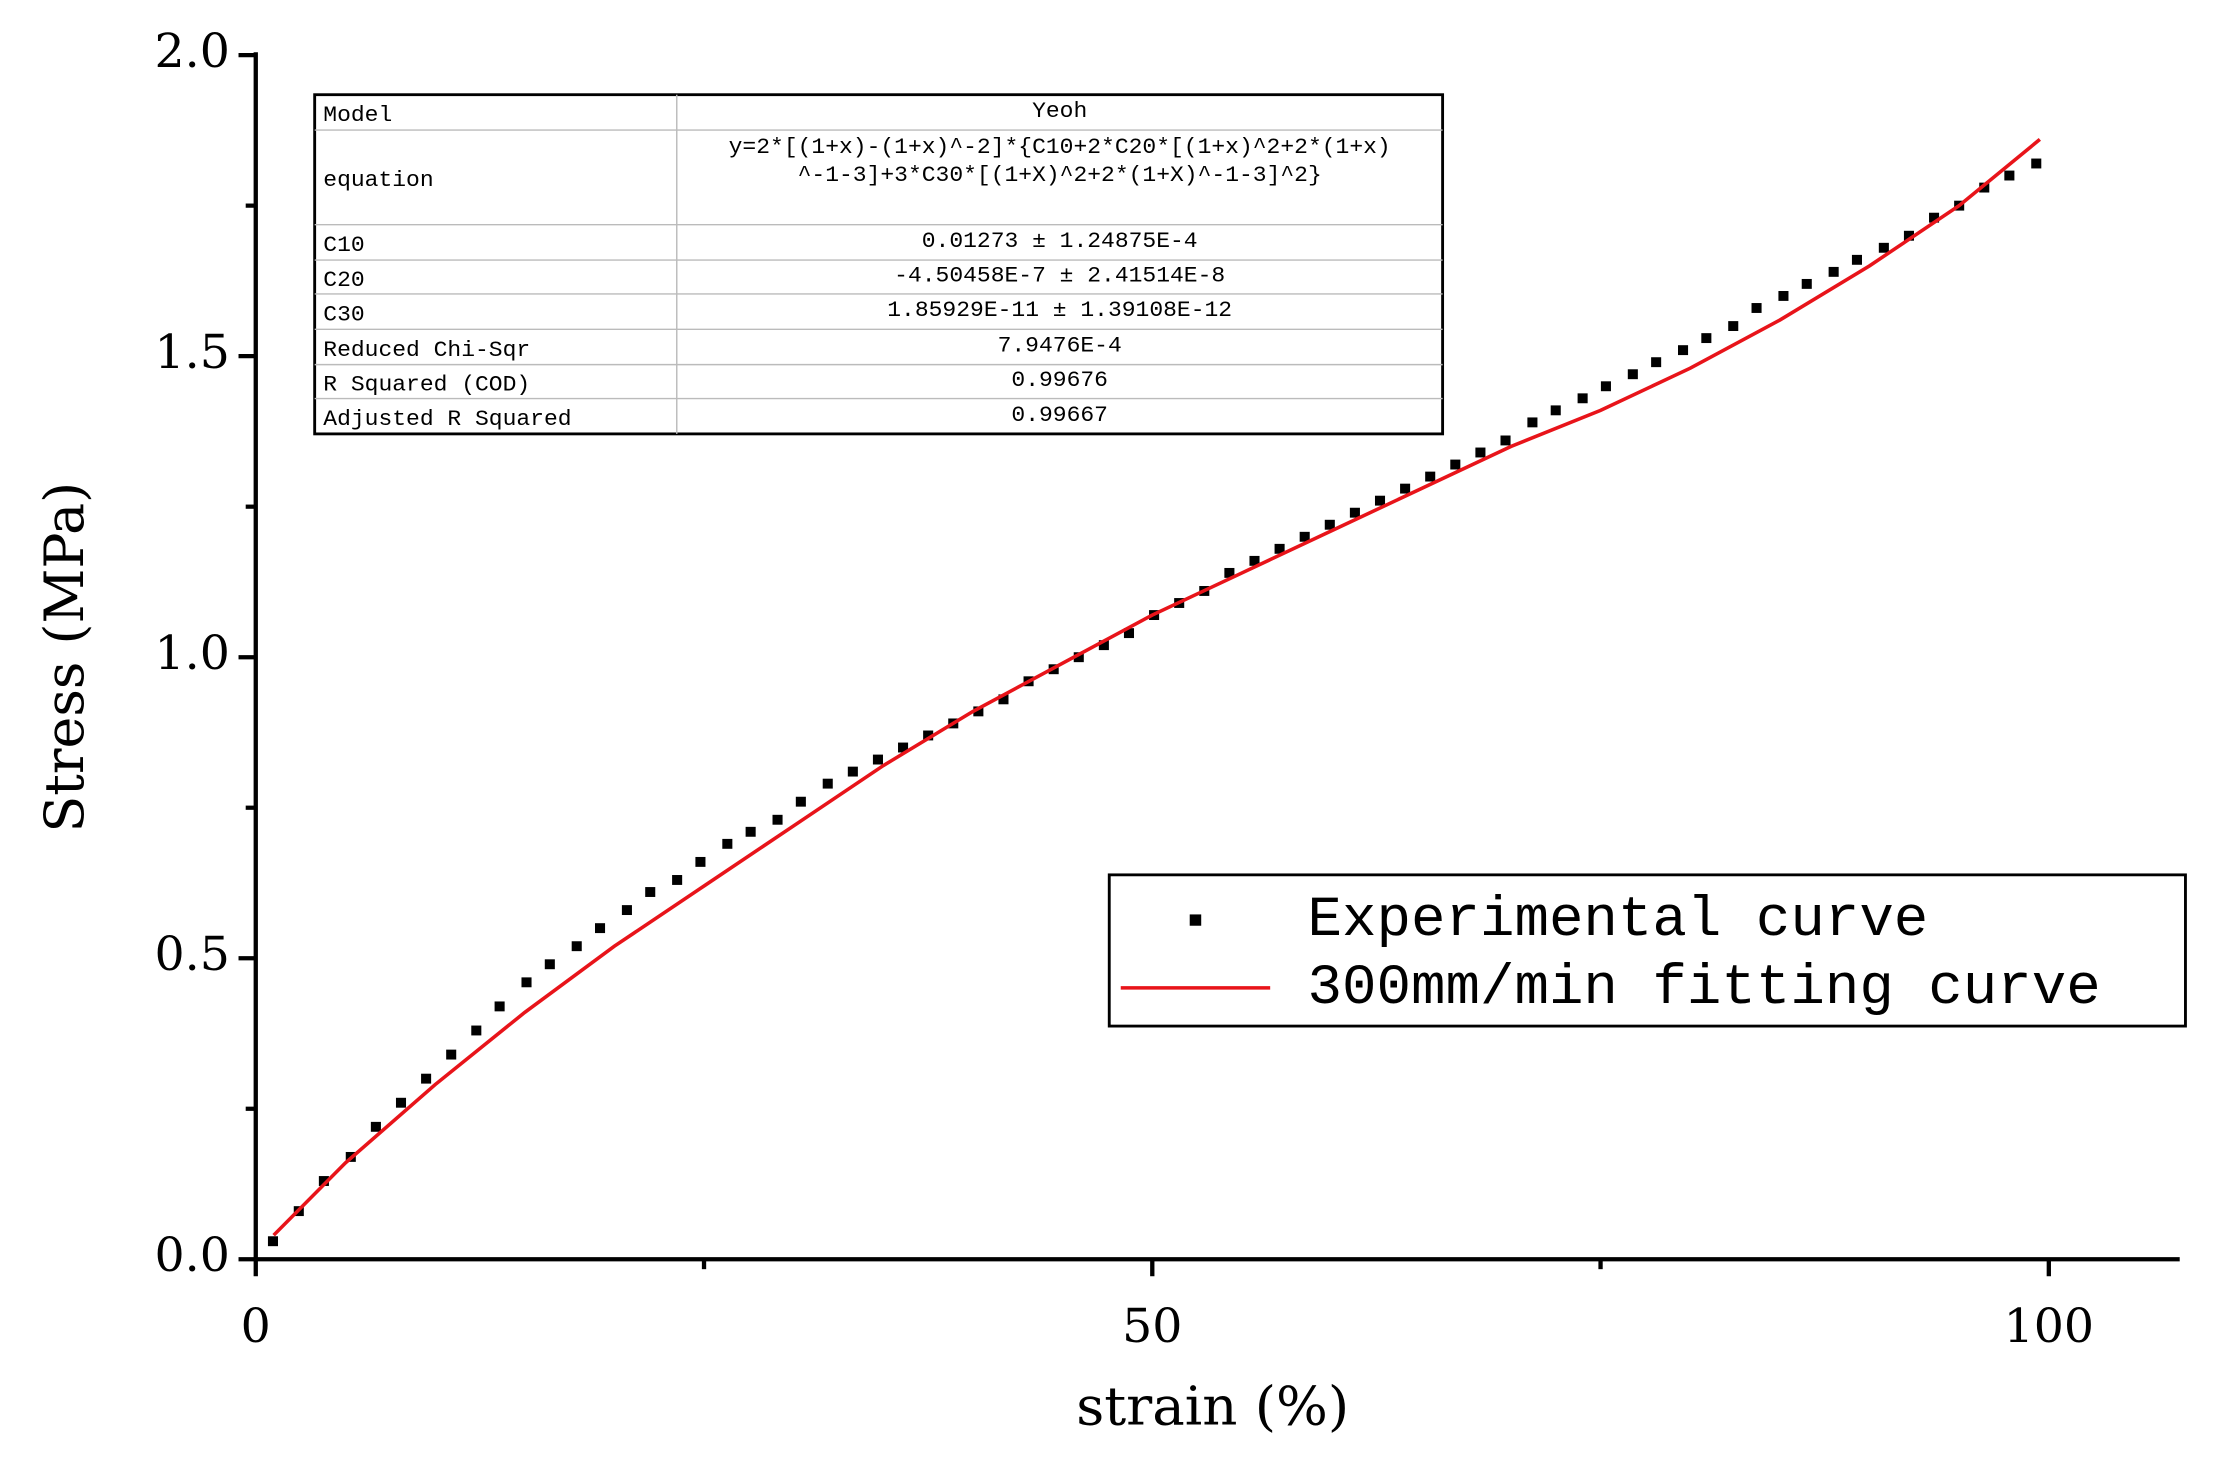 This screenshot has width=2230, height=1484. What do you see at coordinates (343, 315) in the screenshot?
I see `table-key: C30` at bounding box center [343, 315].